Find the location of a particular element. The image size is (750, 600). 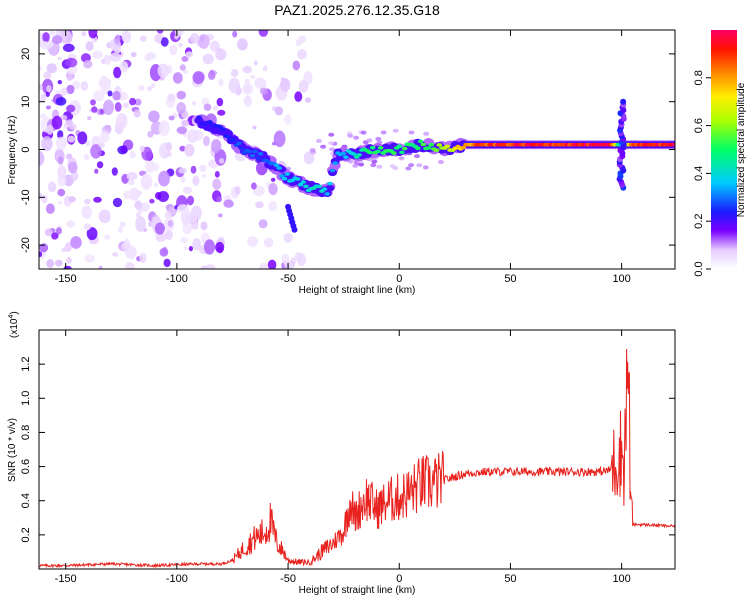

ridge-branch-cell is located at coordinates (294, 229).